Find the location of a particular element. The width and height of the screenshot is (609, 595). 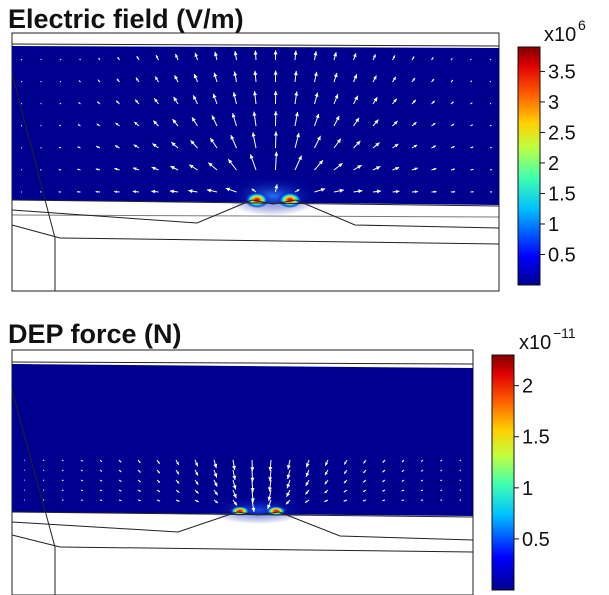

colorbar-exponent: 6 is located at coordinates (582, 25).